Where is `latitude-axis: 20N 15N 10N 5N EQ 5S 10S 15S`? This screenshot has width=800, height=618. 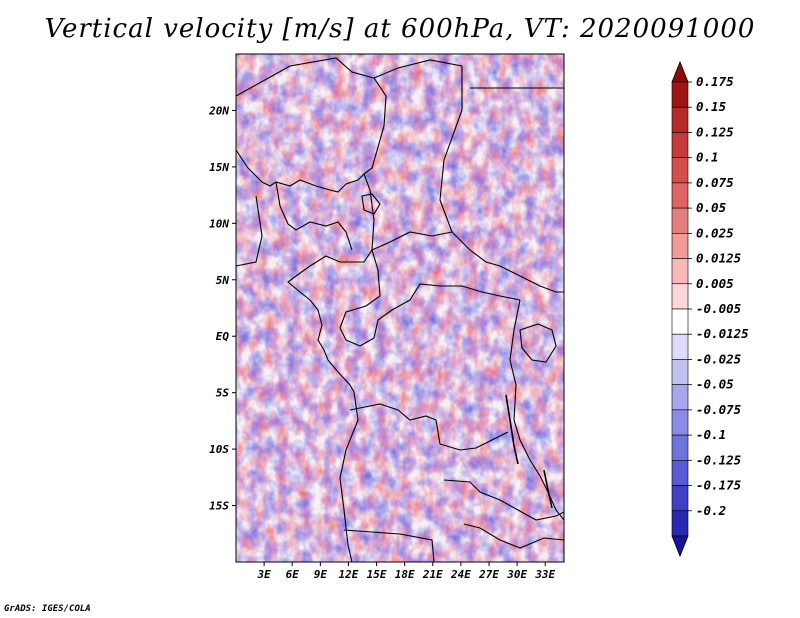
latitude-axis: 20N 15N 10N 5N EQ 5S 10S 15S is located at coordinates (222, 308).